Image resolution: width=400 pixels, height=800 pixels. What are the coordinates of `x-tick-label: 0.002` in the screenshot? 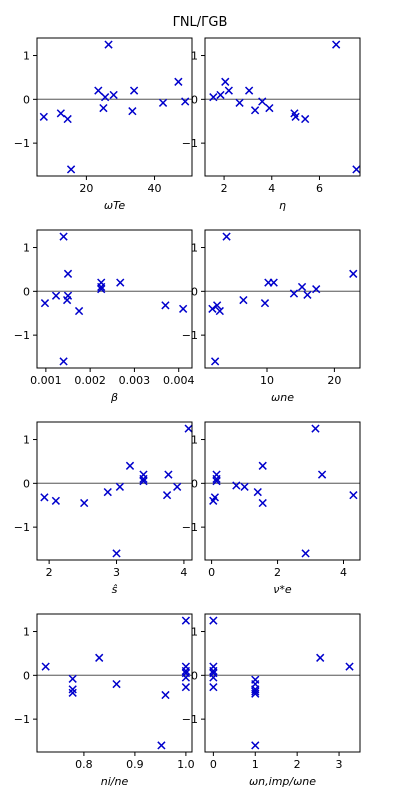 It's located at (90, 380).